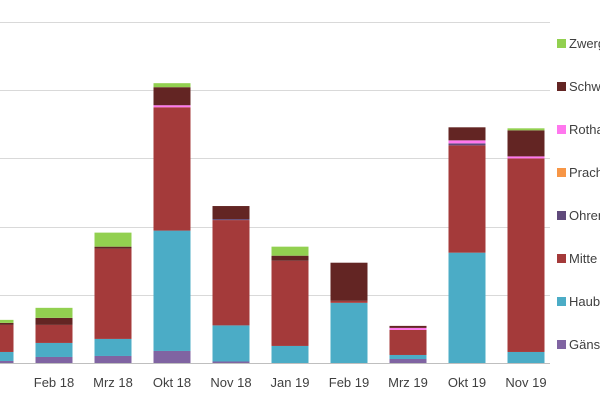 The width and height of the screenshot is (600, 400). Describe the element at coordinates (289, 382) in the screenshot. I see `x-tick-label: Jan 19` at that location.